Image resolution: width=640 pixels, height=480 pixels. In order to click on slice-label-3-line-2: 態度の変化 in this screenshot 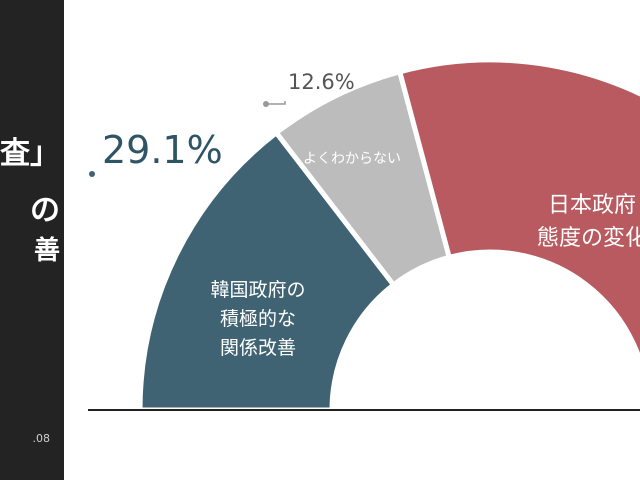, I will do `click(588, 238)`.